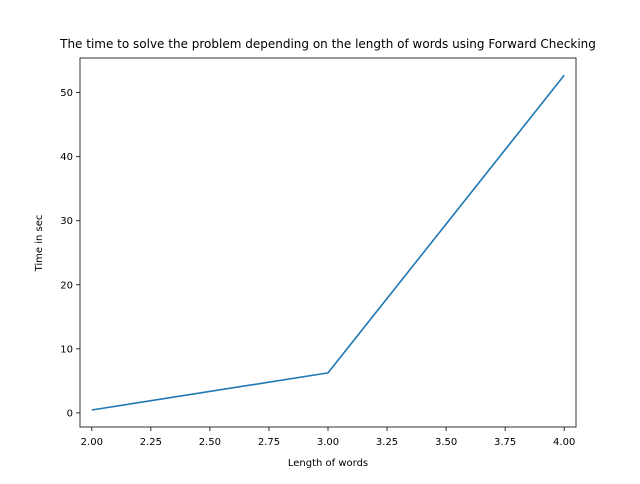 Image resolution: width=640 pixels, height=484 pixels. Describe the element at coordinates (564, 442) in the screenshot. I see `x-tick-label: 4.00` at that location.